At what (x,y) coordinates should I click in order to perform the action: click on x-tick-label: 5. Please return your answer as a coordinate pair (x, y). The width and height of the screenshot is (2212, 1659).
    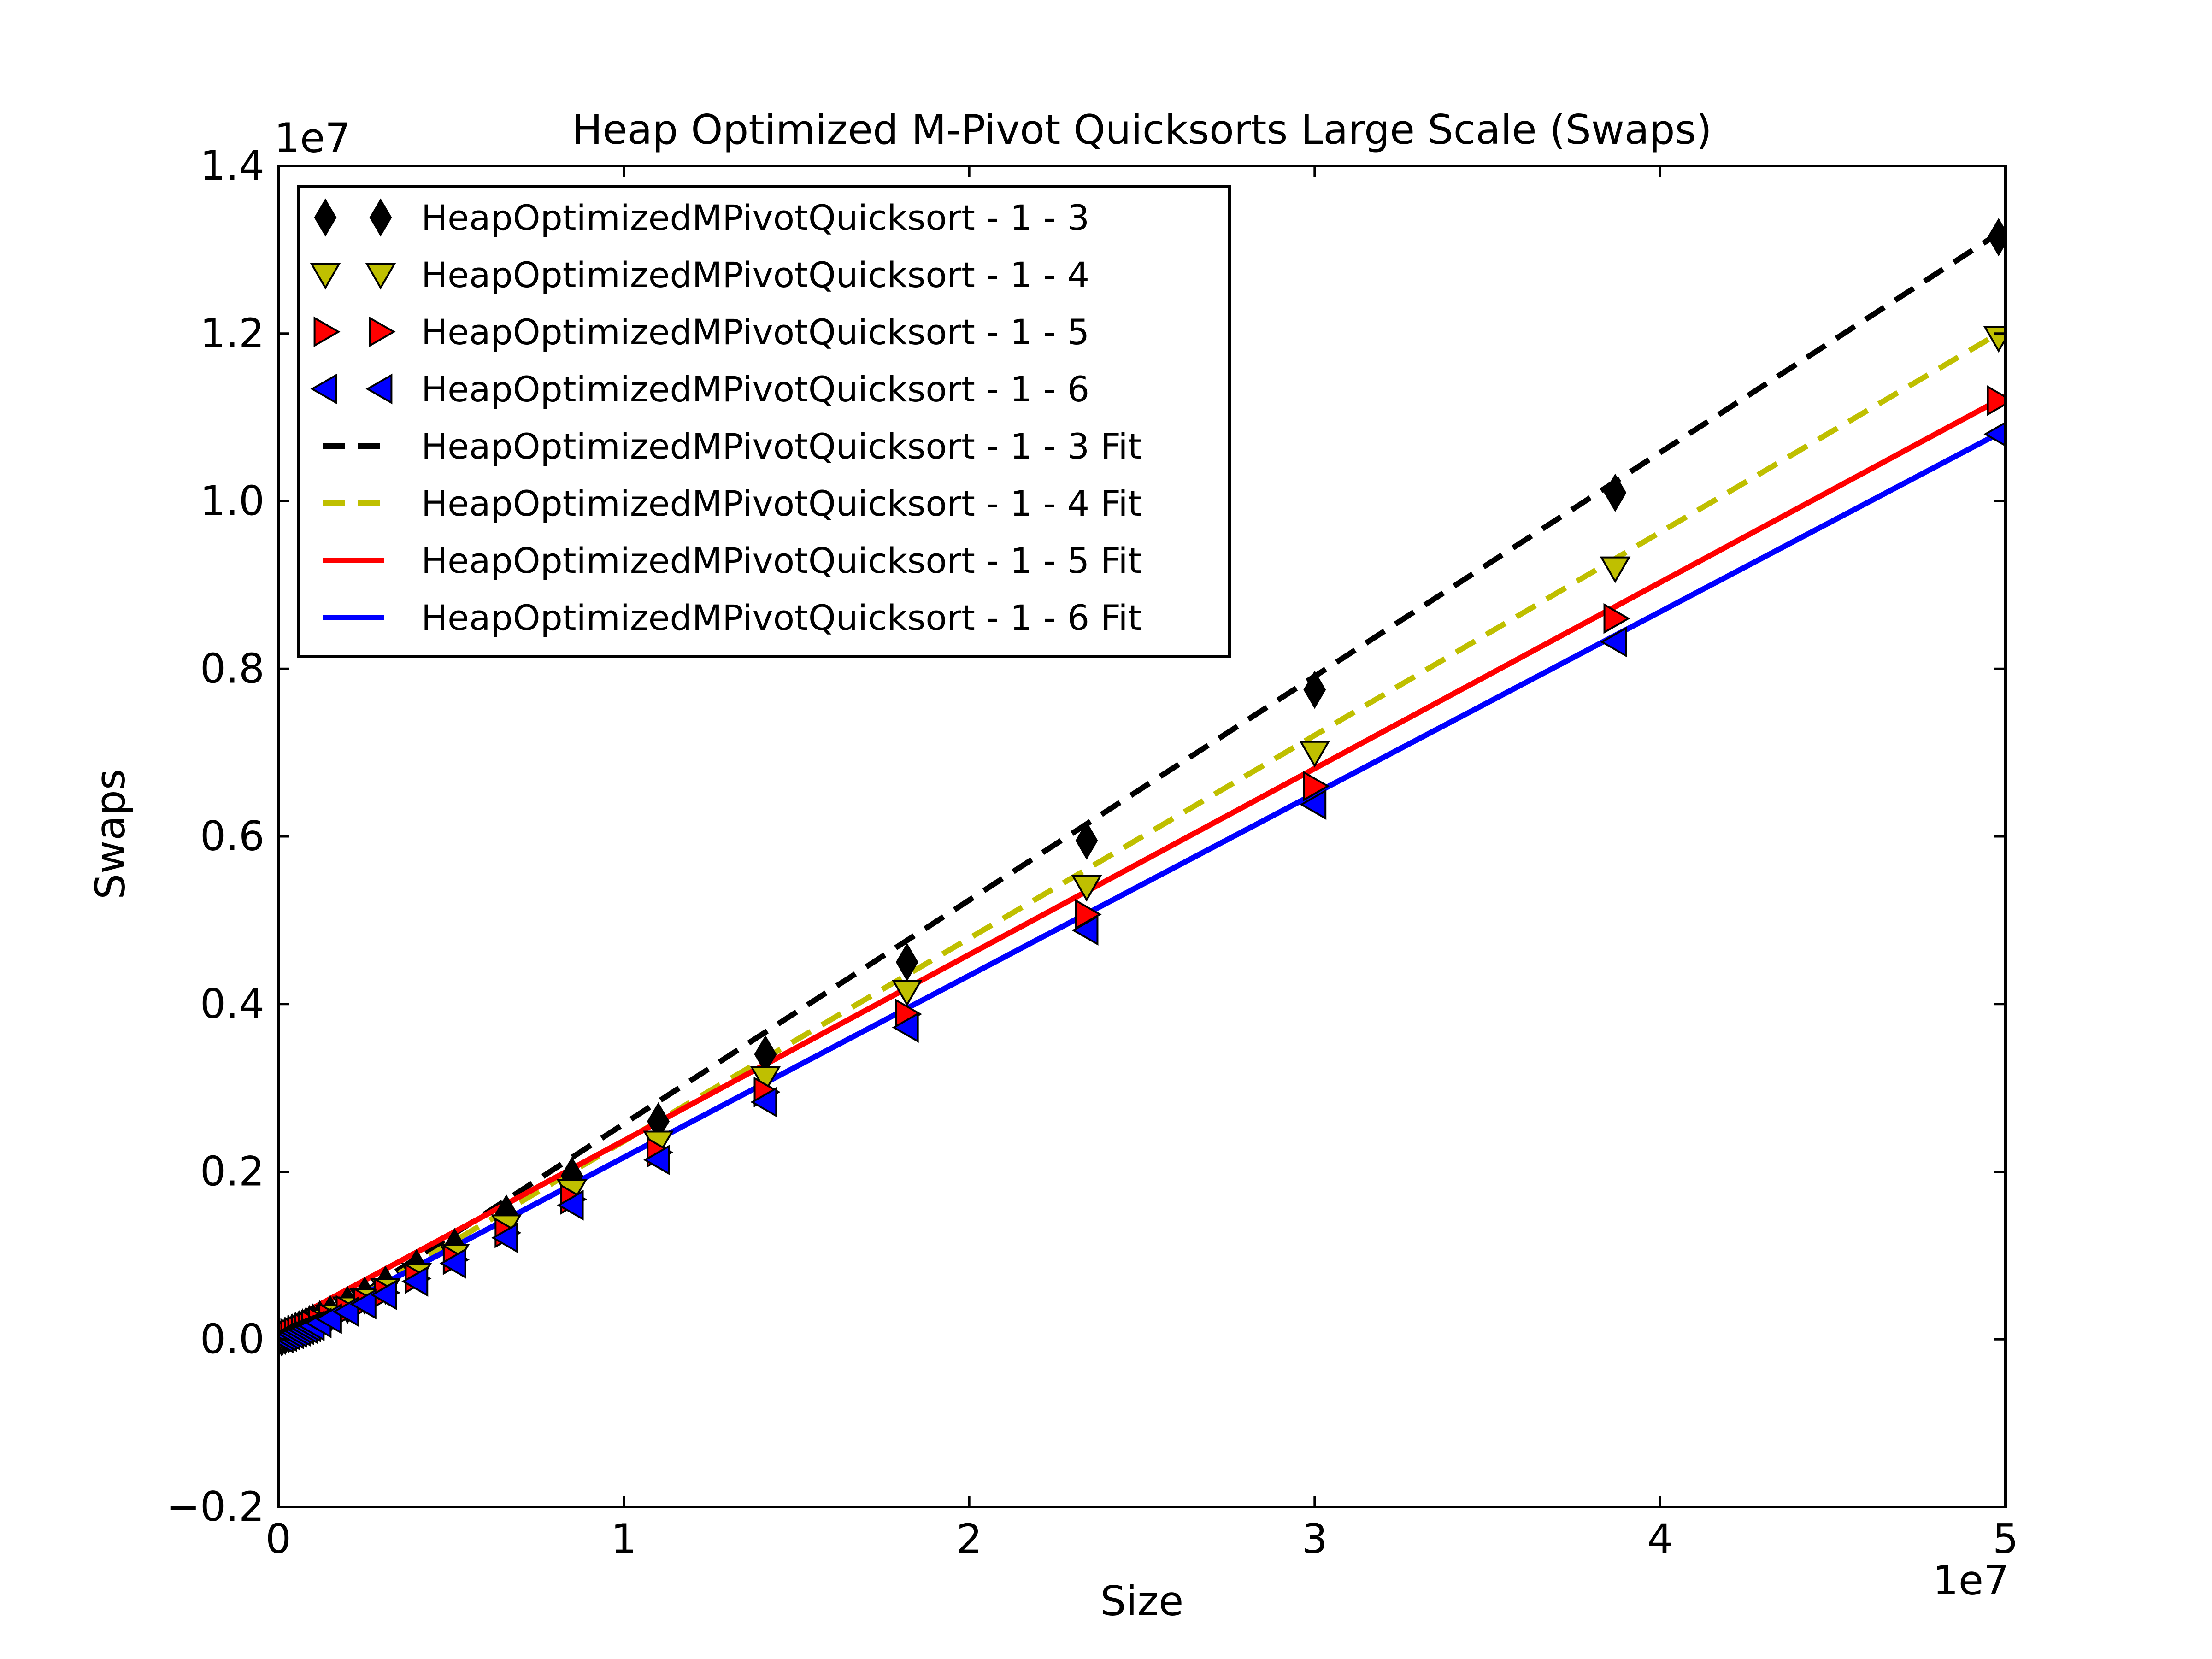
    Looking at the image, I should click on (2005, 1539).